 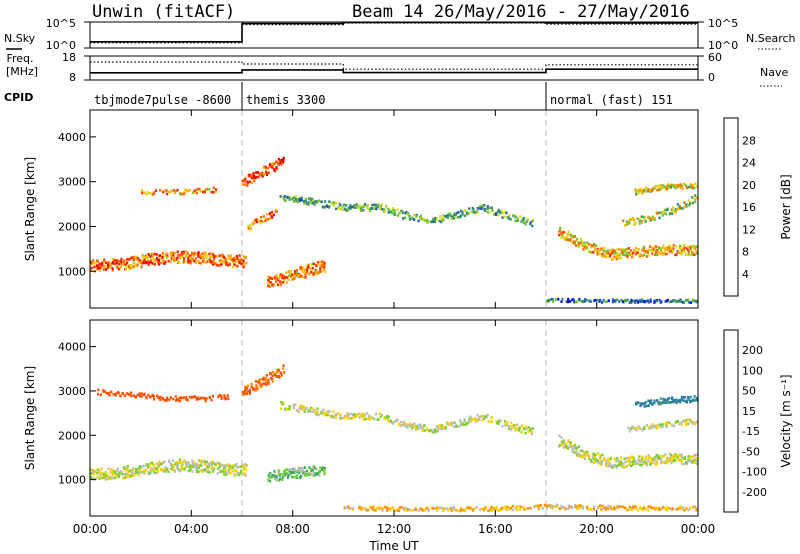 I want to click on colorbar-tick-label: 20, so click(x=749, y=185).